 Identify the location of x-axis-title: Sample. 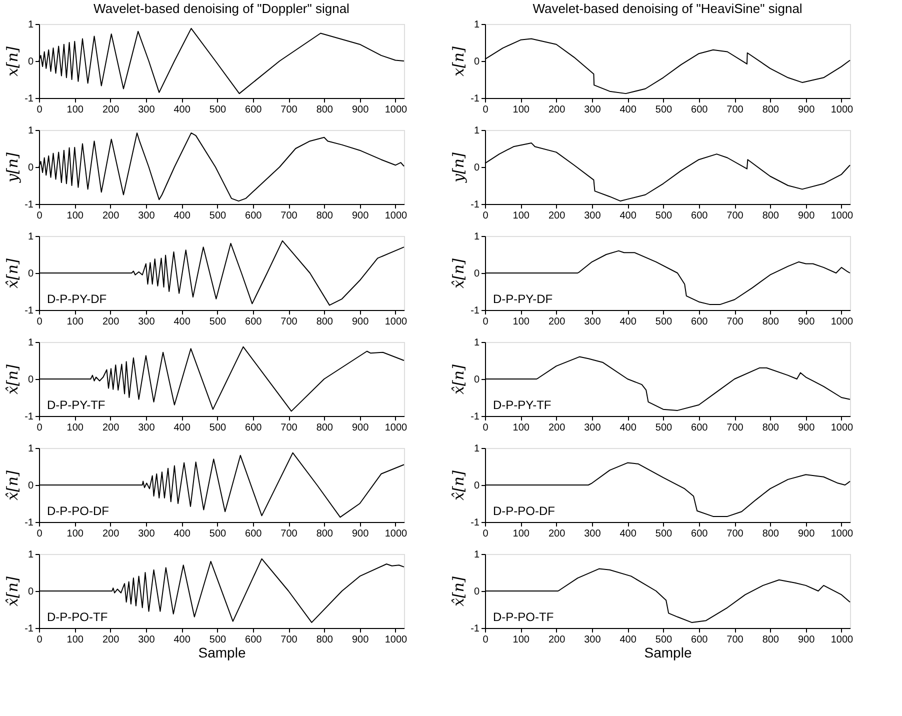
(222, 652).